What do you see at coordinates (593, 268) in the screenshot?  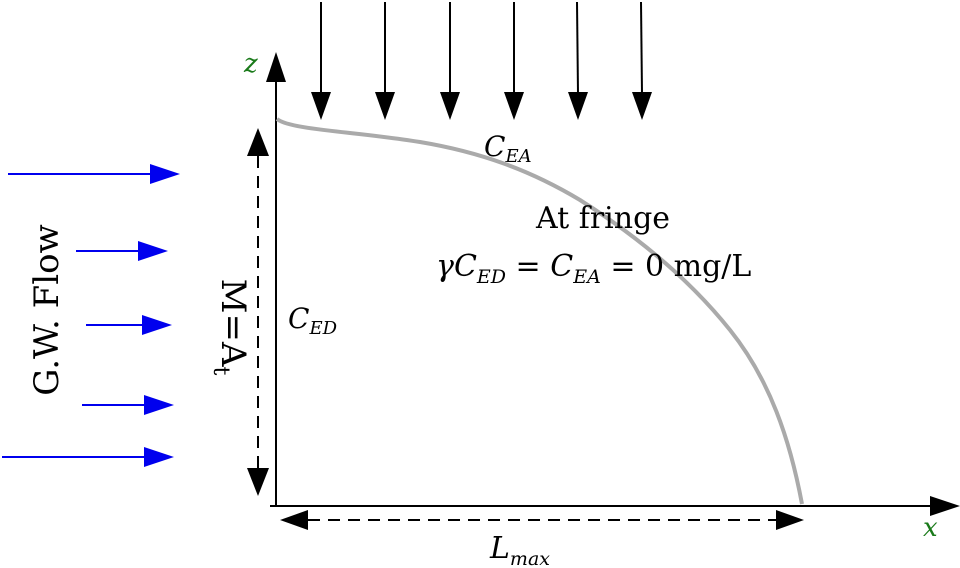 I see `fringe-equation: γCED = CEA = 0 mg/L` at bounding box center [593, 268].